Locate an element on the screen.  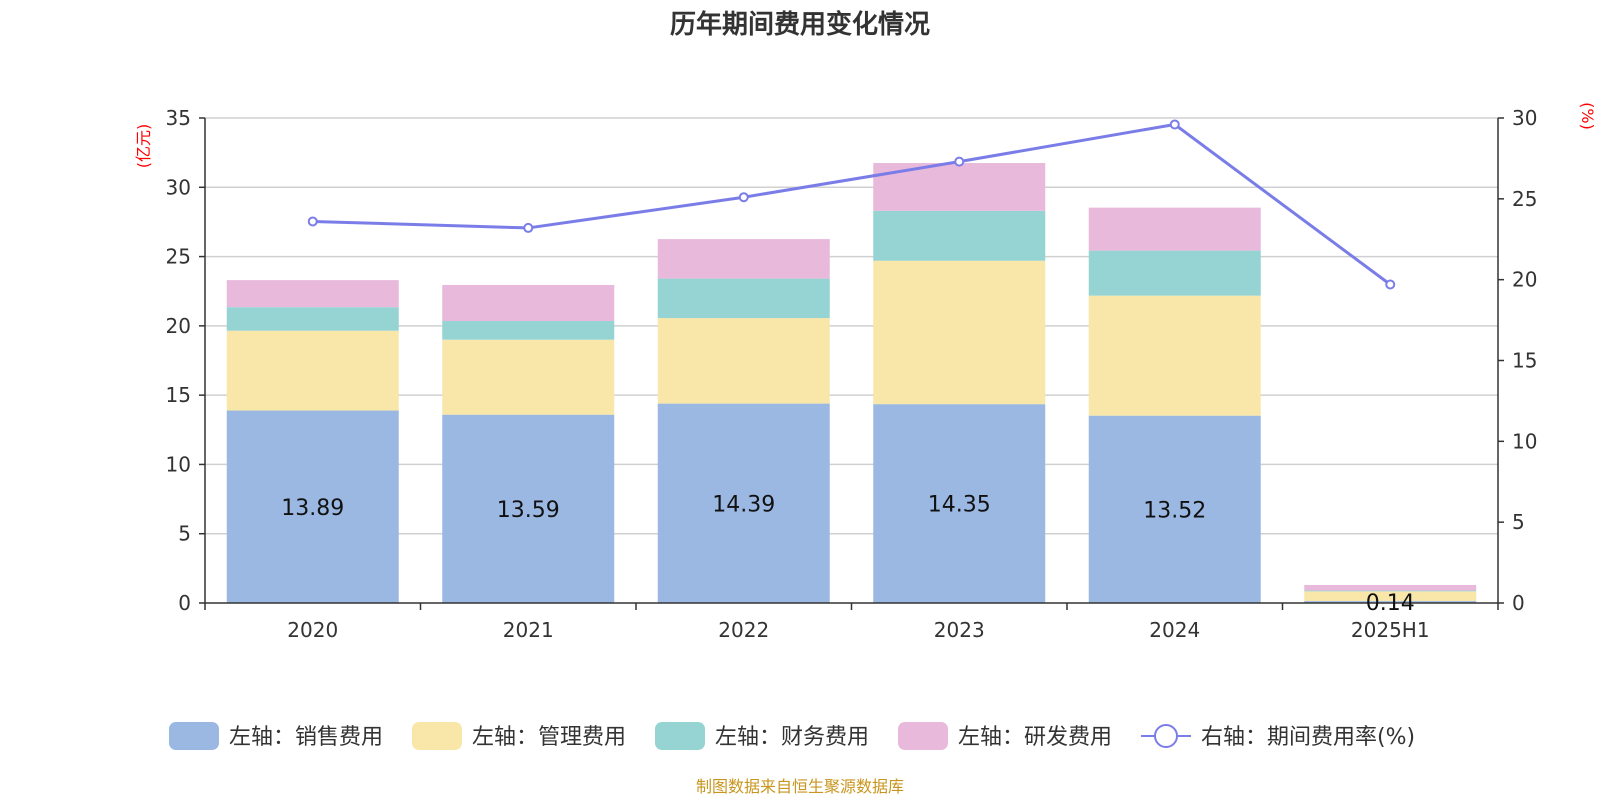
left-axis-tick-label: 30 is located at coordinates (178, 187).